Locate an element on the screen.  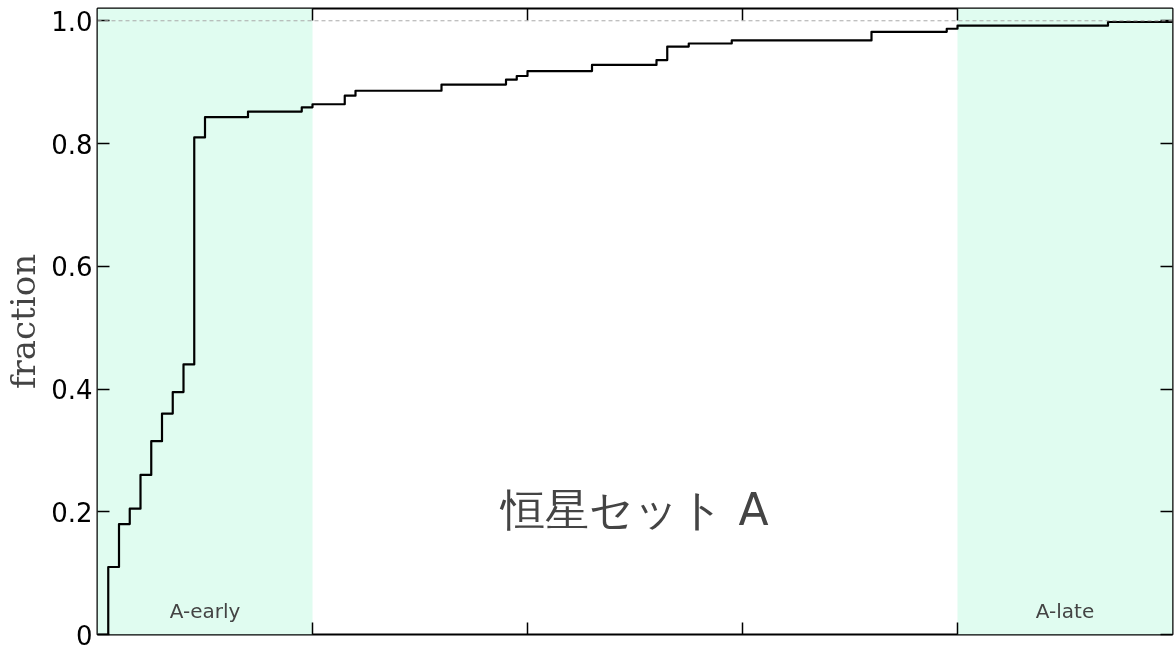
y-tick-label: 0.6 is located at coordinates (72, 267).